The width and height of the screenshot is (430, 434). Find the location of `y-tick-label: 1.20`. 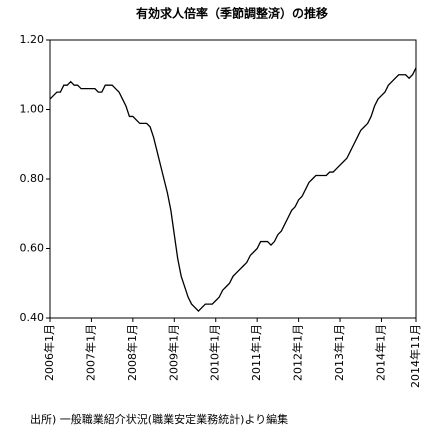

y-tick-label: 1.20 is located at coordinates (32, 39).